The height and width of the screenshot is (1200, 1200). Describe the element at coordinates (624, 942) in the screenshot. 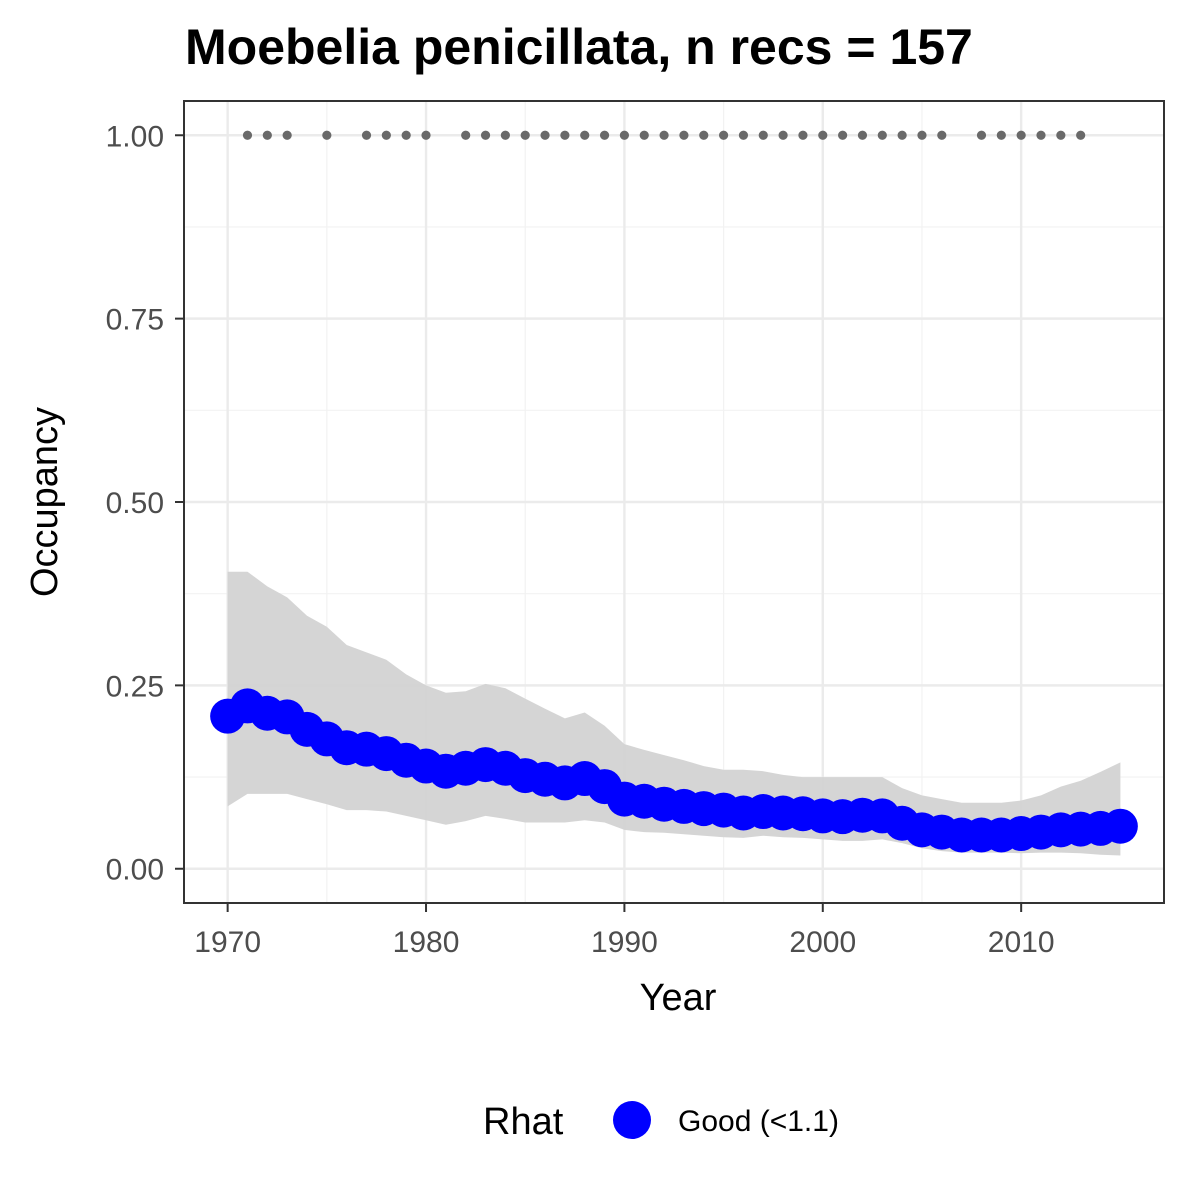

I see `x-tick-label: 1990` at that location.